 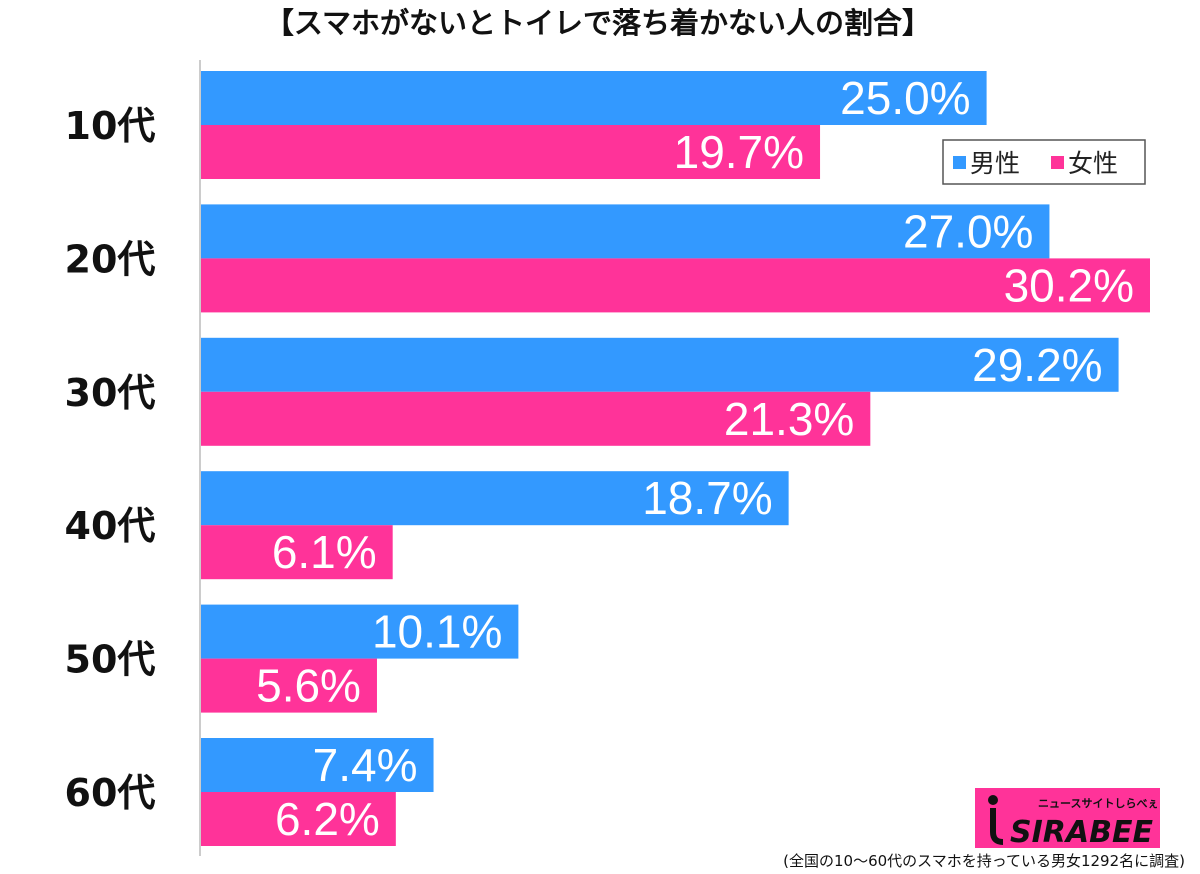 I want to click on sirabee-logo: ニュースサイトしらべぇ SIRABEE, so click(x=1067, y=819).